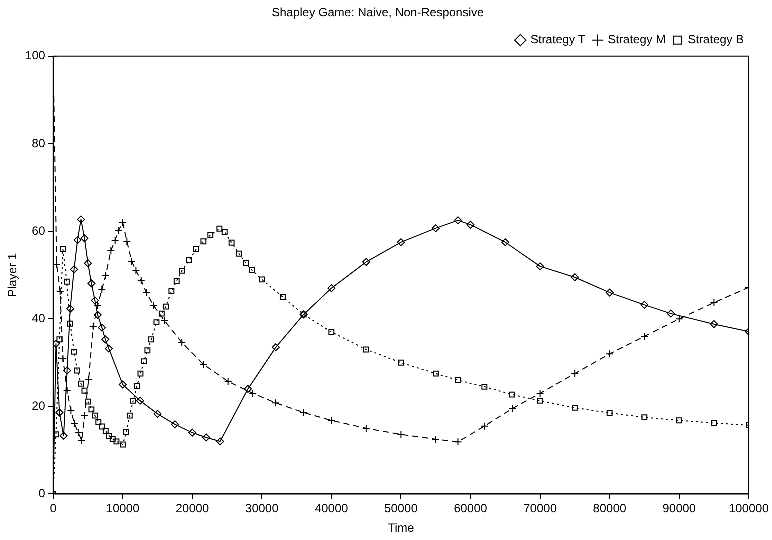 Image resolution: width=772 pixels, height=540 pixels. I want to click on y-tick-label: 100, so click(35, 55).